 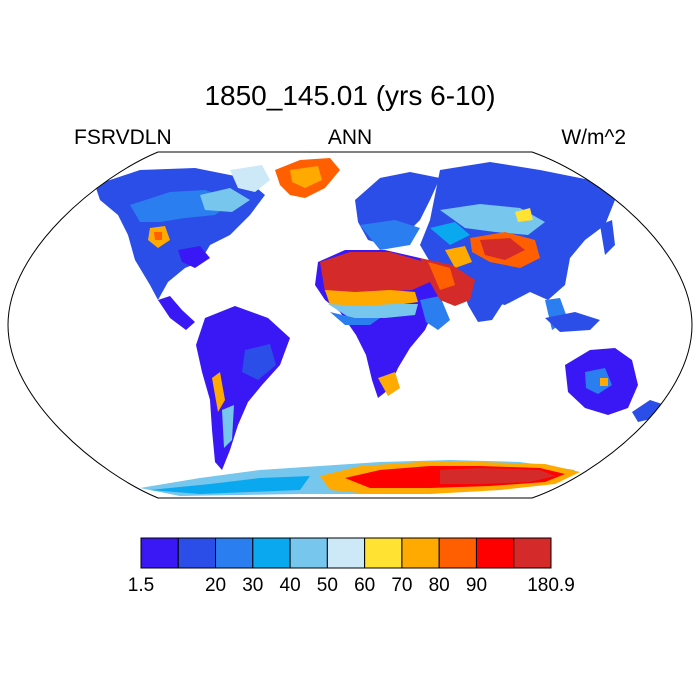 What do you see at coordinates (350, 137) in the screenshot?
I see `season-label: ANN` at bounding box center [350, 137].